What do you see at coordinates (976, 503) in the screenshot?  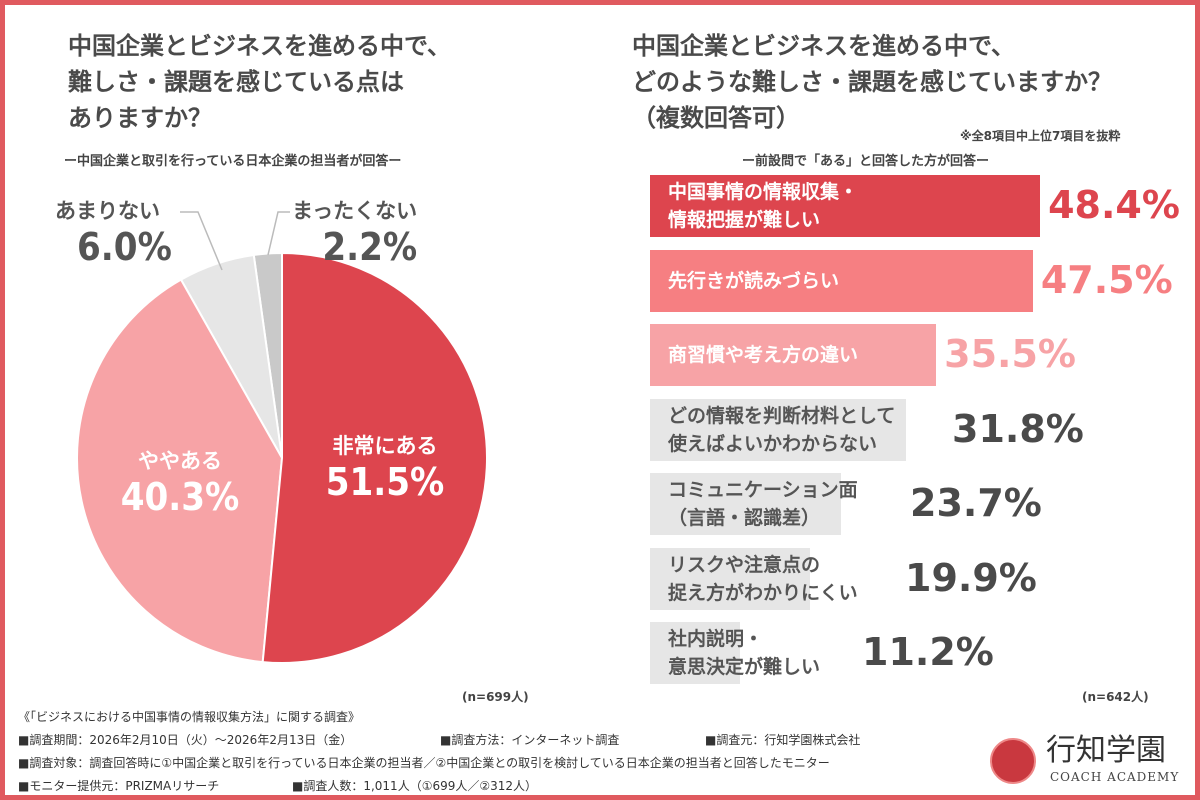 I see `bar-value: 23.7%` at bounding box center [976, 503].